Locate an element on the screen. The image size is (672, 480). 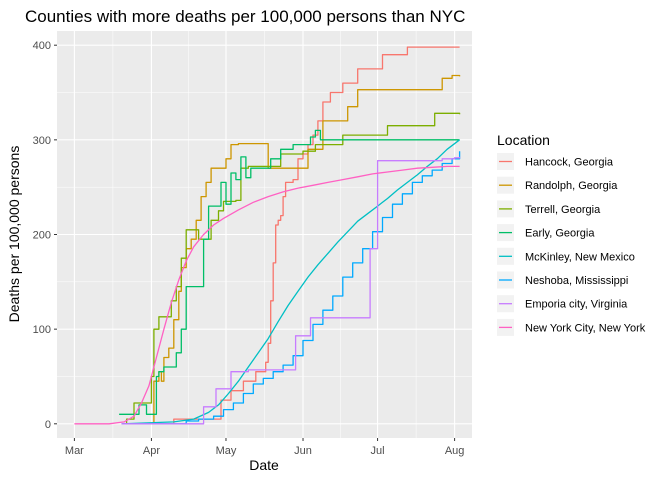
x-axis-title: Date is located at coordinates (264, 465).